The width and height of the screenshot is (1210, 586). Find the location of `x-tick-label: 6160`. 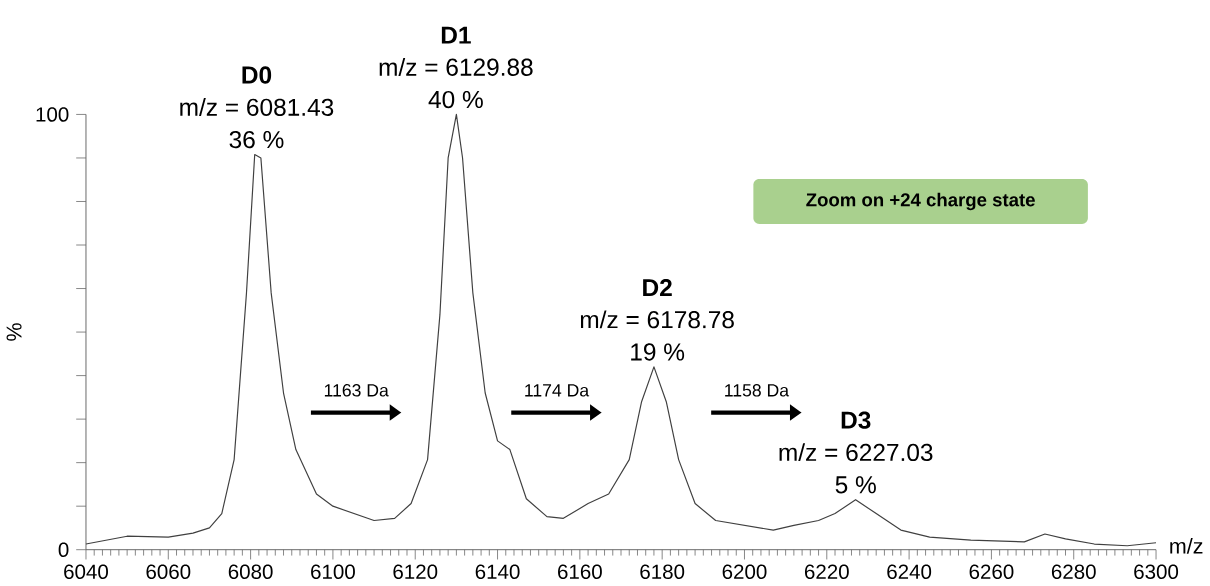

x-tick-label: 6160 is located at coordinates (580, 572).